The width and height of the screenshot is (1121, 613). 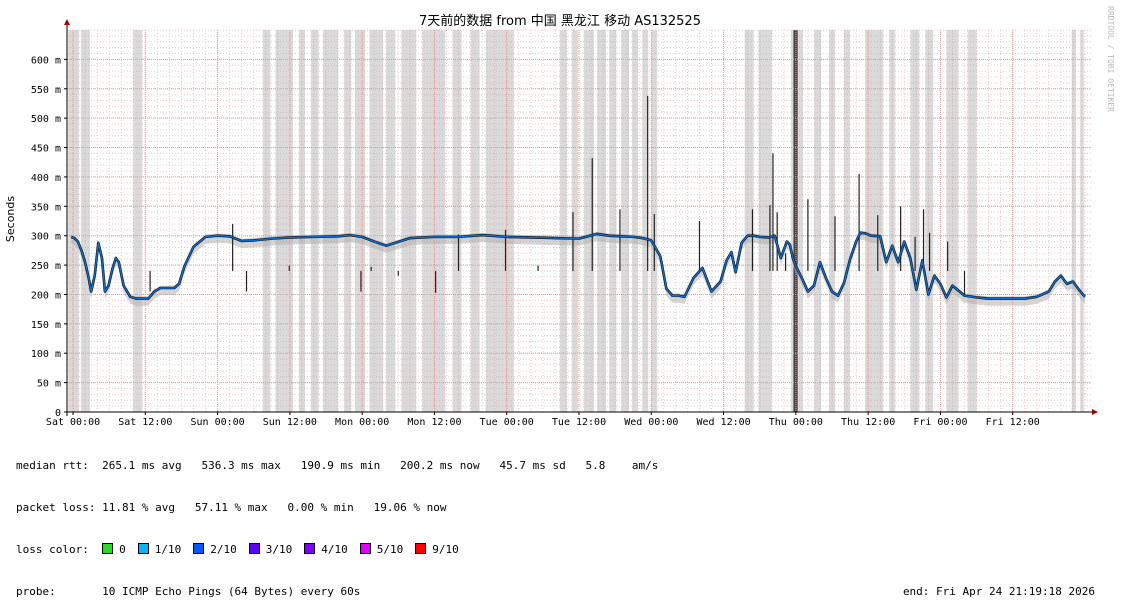 I want to click on probe-label: probe:, so click(x=36, y=591).